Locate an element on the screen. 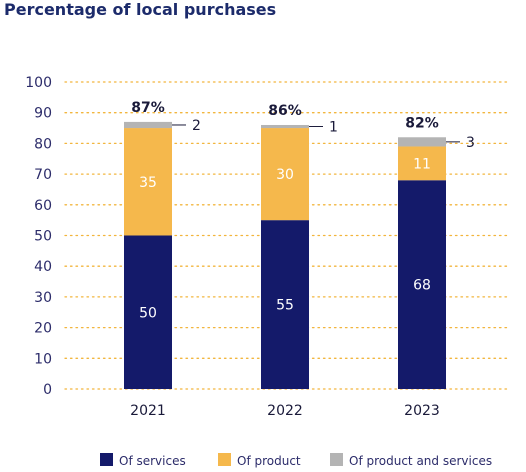 The width and height of the screenshot is (526, 472). segment-value-label: 68 is located at coordinates (422, 286).